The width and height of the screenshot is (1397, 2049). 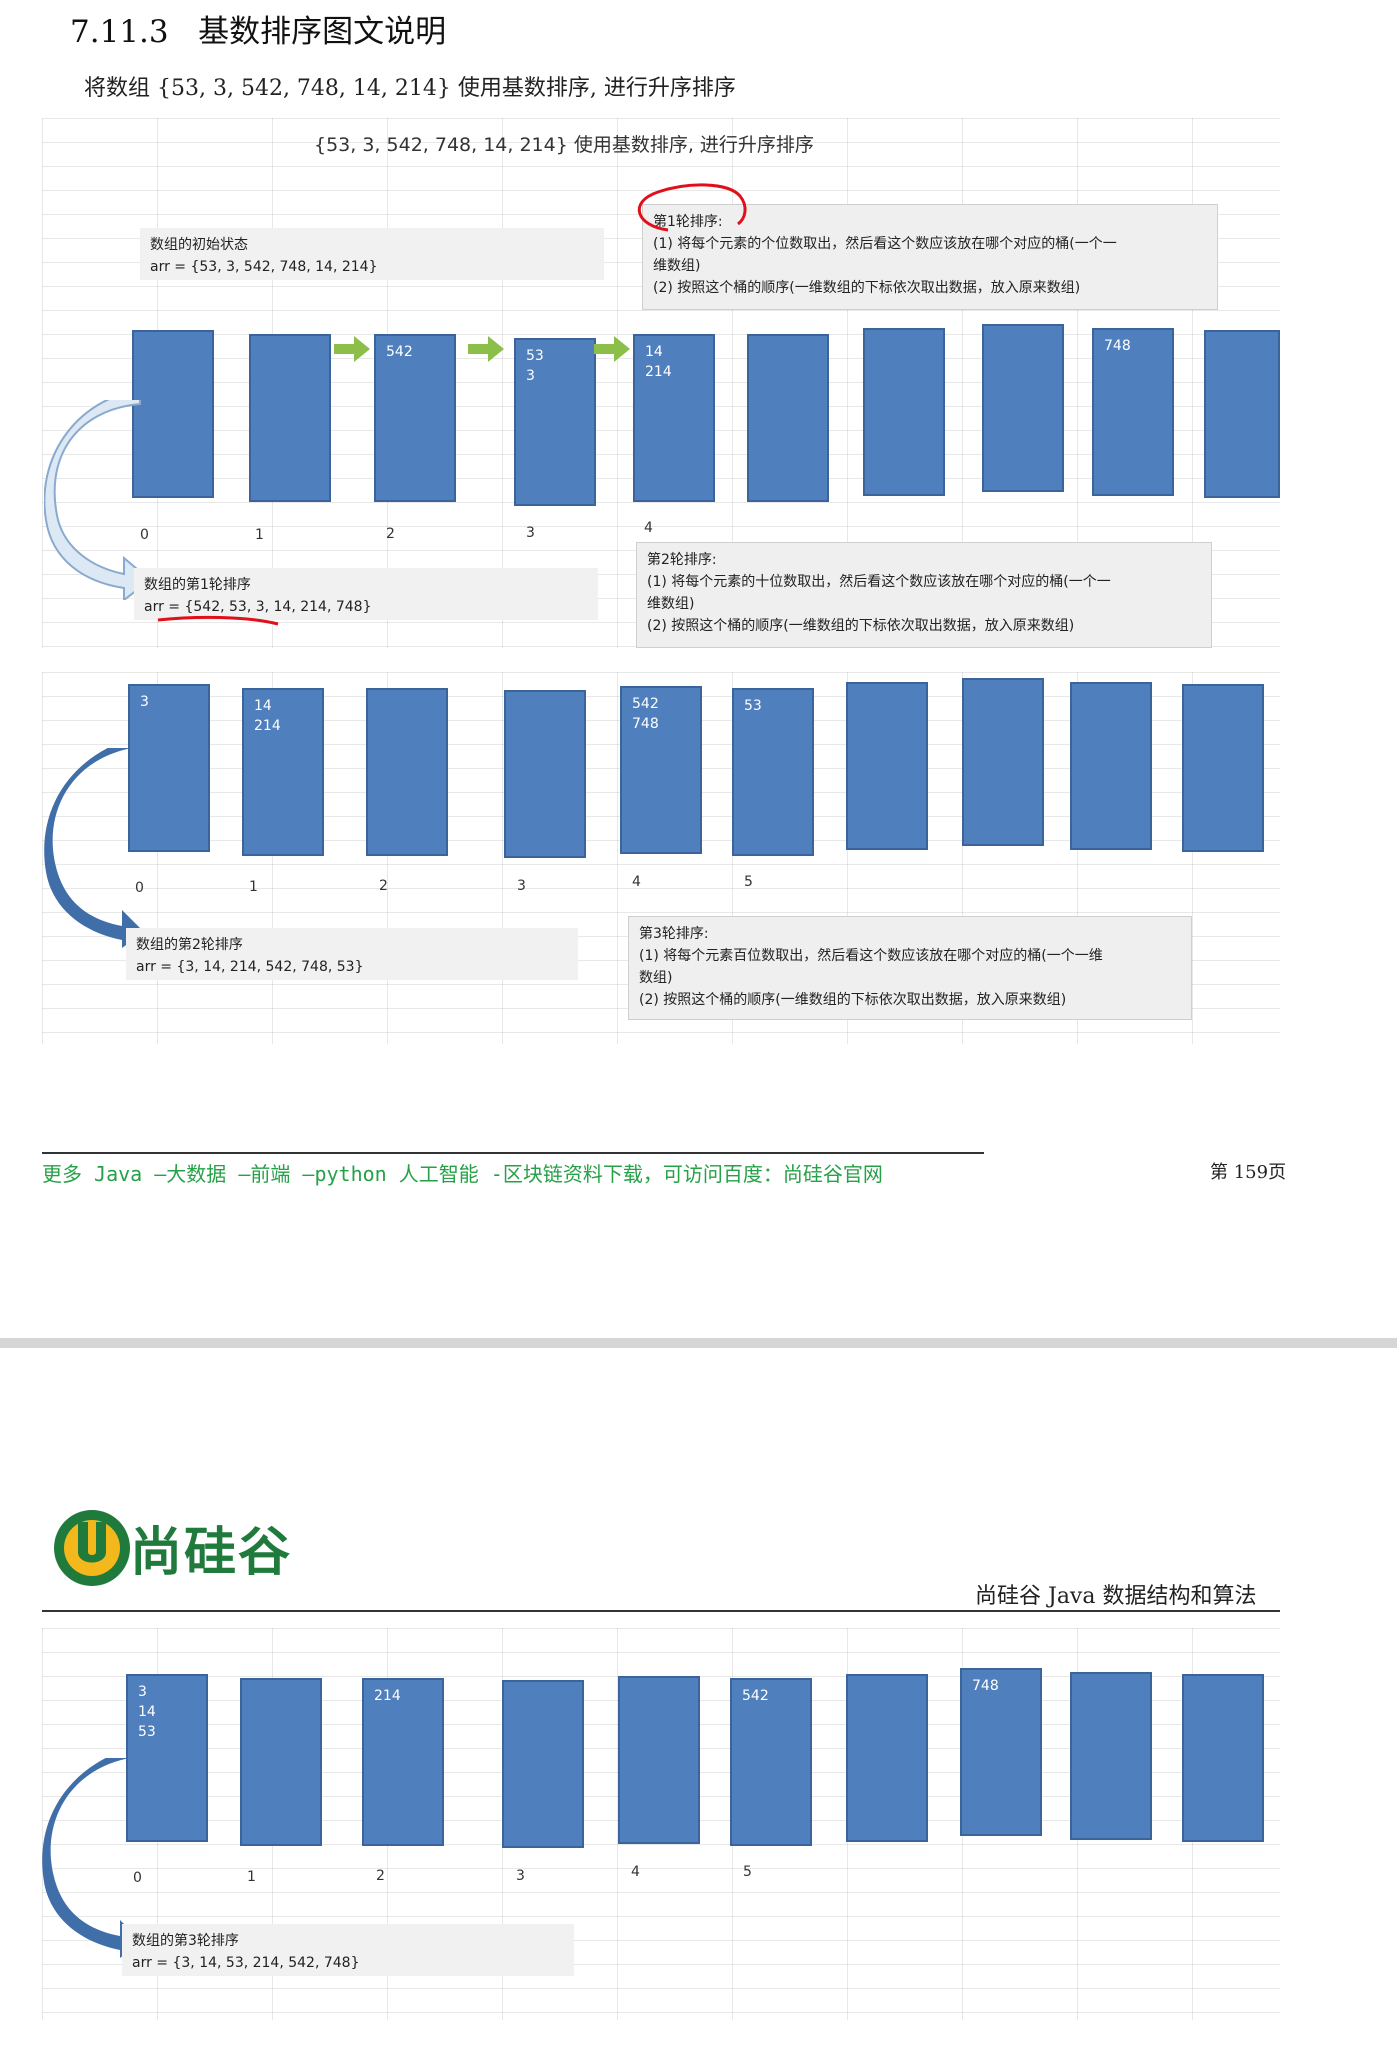 What do you see at coordinates (656, 978) in the screenshot?
I see `round3-step1b: 数组)` at bounding box center [656, 978].